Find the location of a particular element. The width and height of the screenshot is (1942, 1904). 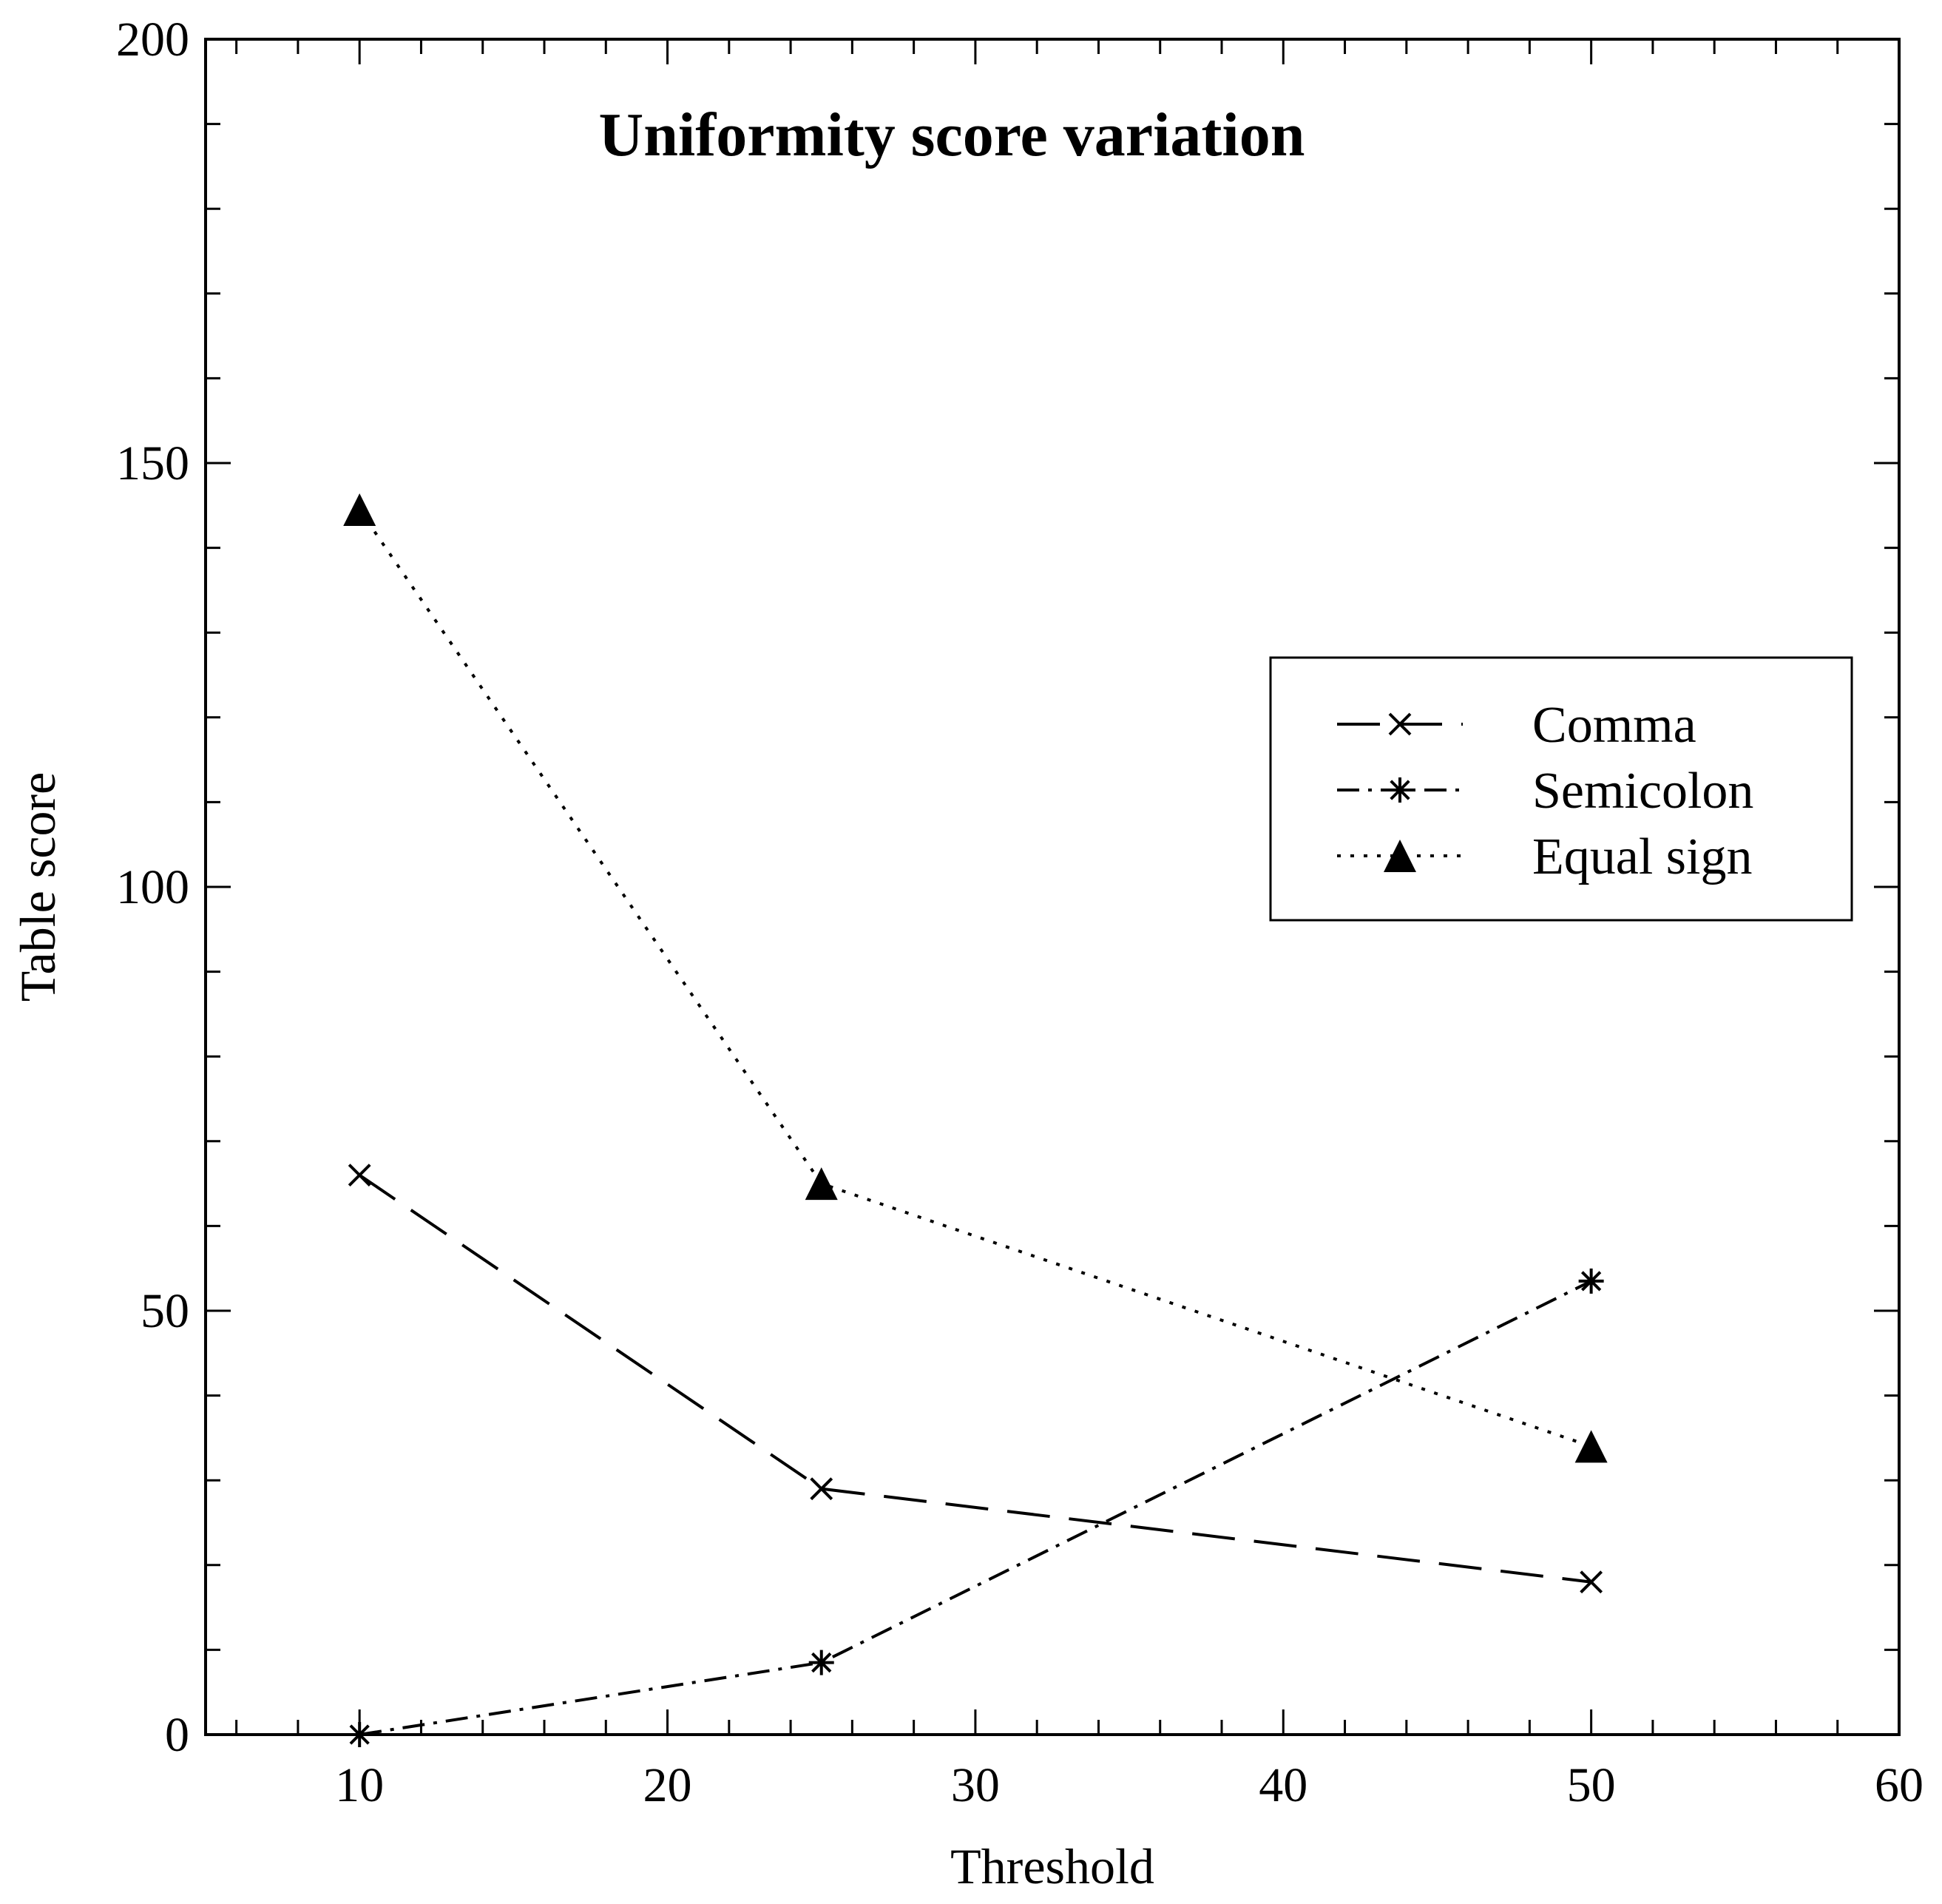

y-tick-label: 200 is located at coordinates (152, 40).